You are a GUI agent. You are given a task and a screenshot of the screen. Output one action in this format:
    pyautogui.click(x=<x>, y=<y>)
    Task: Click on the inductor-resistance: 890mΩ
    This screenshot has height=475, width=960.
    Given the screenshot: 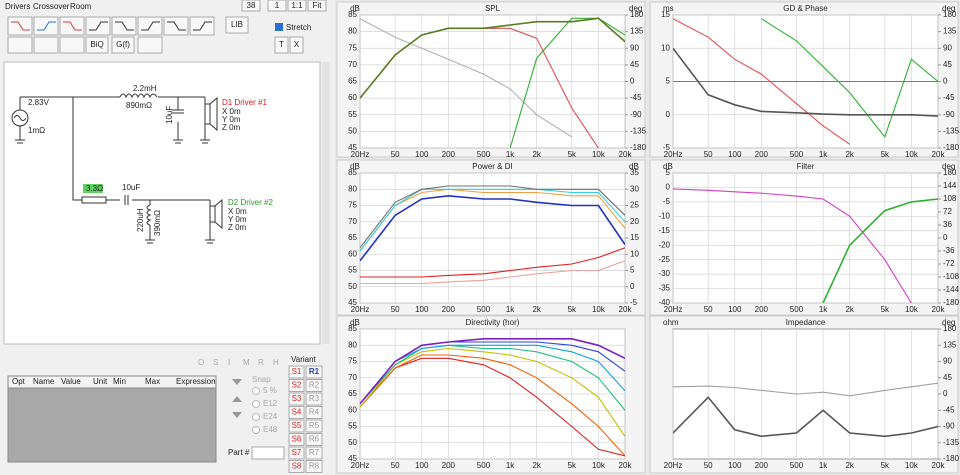 What is the action you would take?
    pyautogui.click(x=139, y=105)
    